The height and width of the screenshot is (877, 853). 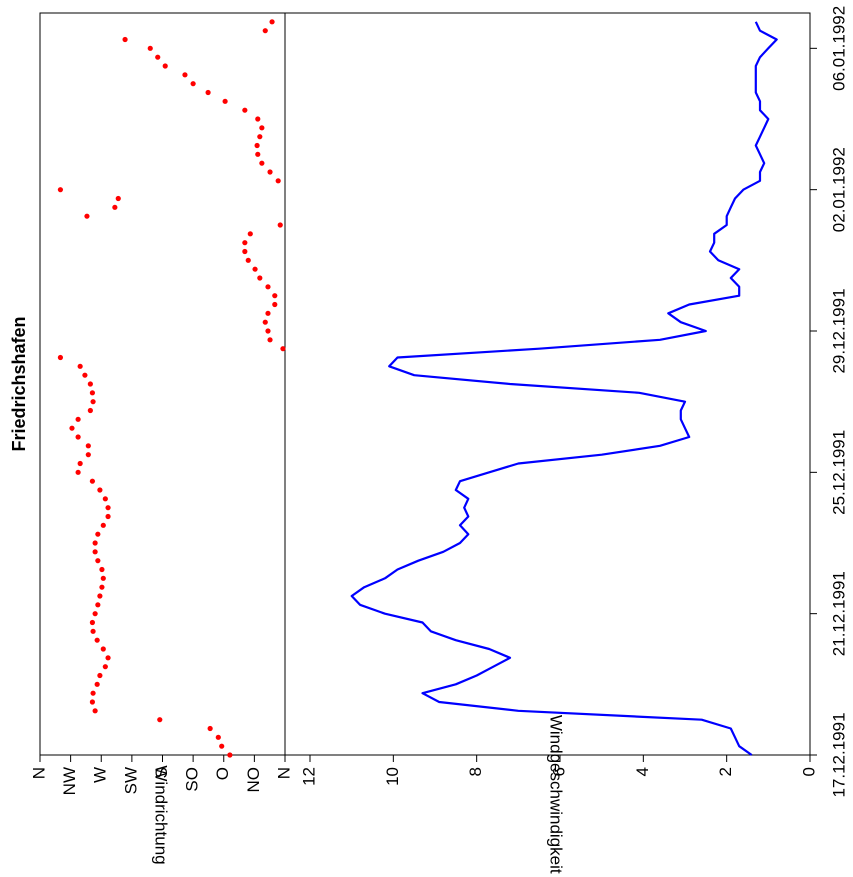 I want to click on y-tick-label: NO, so click(x=253, y=780).